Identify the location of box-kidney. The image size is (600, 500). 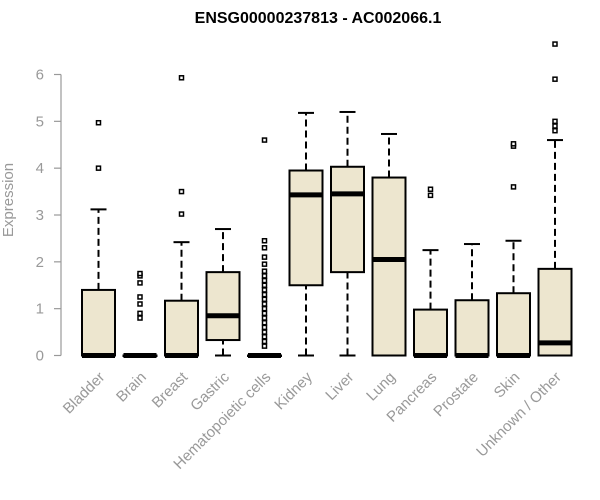
(306, 234).